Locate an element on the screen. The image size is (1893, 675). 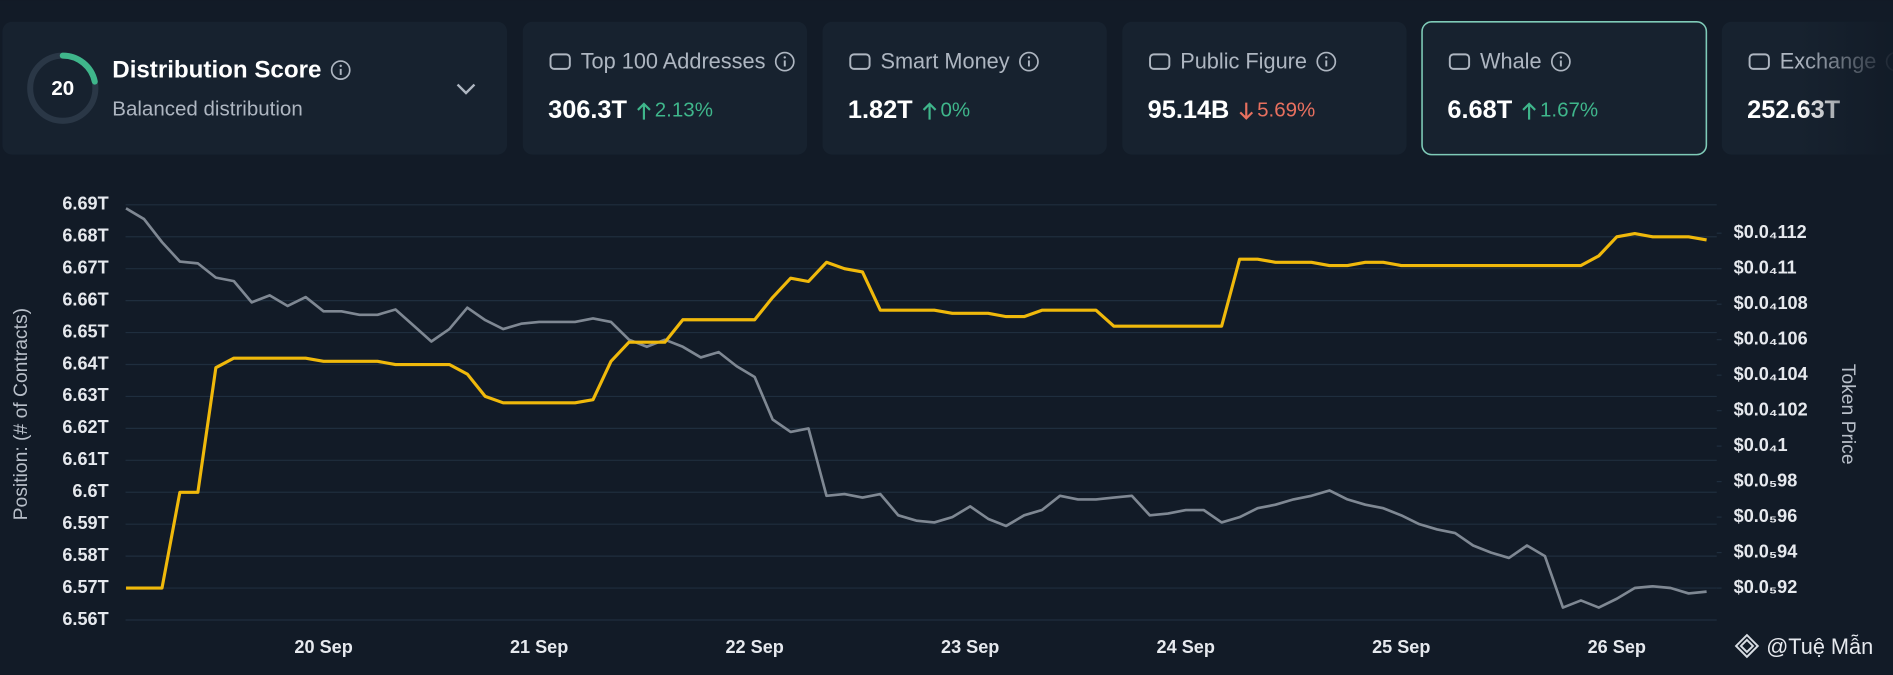
y-tick-label: 6.62T is located at coordinates (85, 427).